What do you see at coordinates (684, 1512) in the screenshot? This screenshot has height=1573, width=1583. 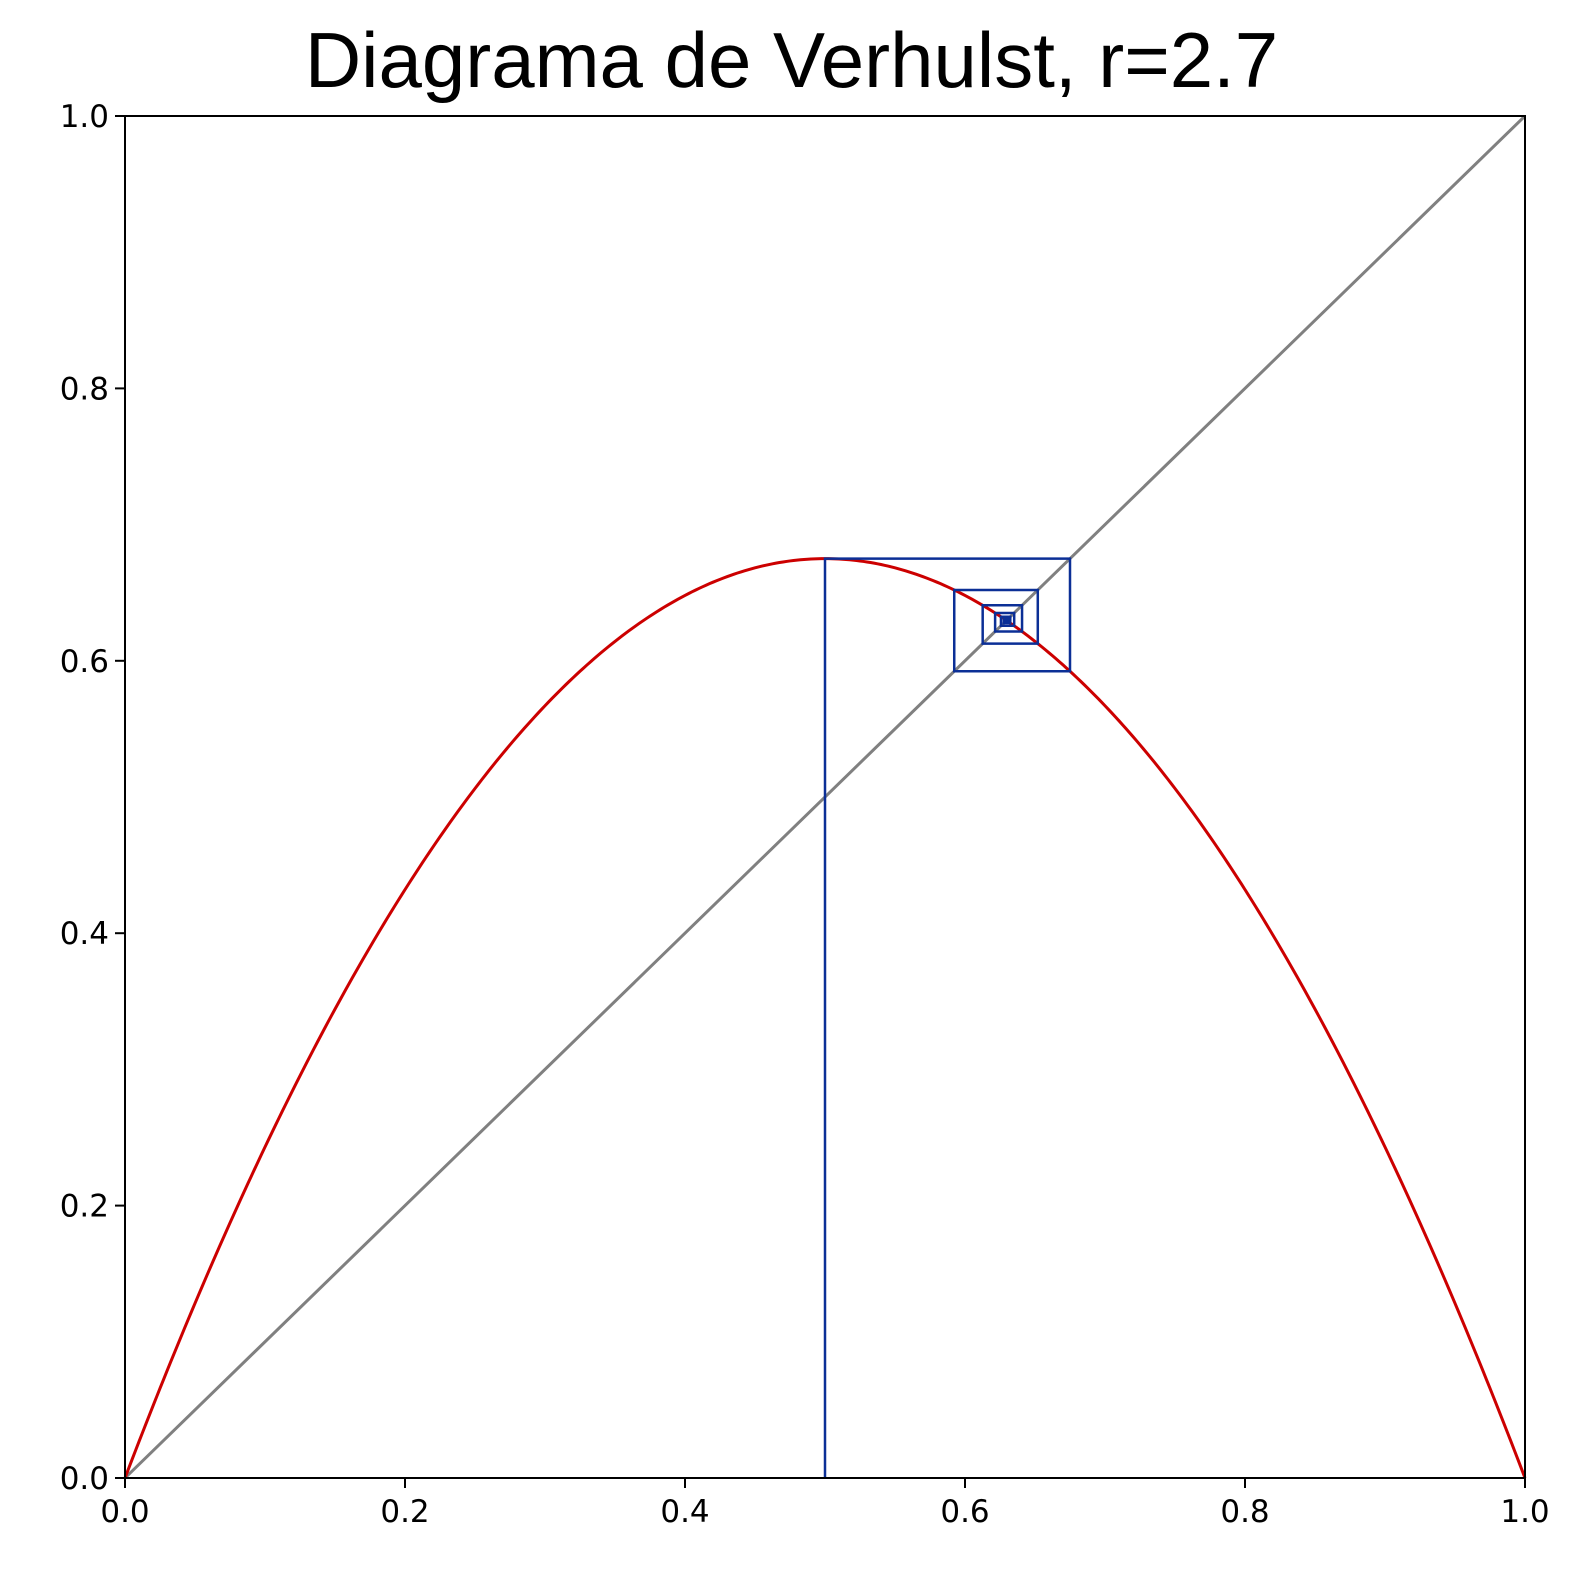 I see `x-tick-label: 0.4` at bounding box center [684, 1512].